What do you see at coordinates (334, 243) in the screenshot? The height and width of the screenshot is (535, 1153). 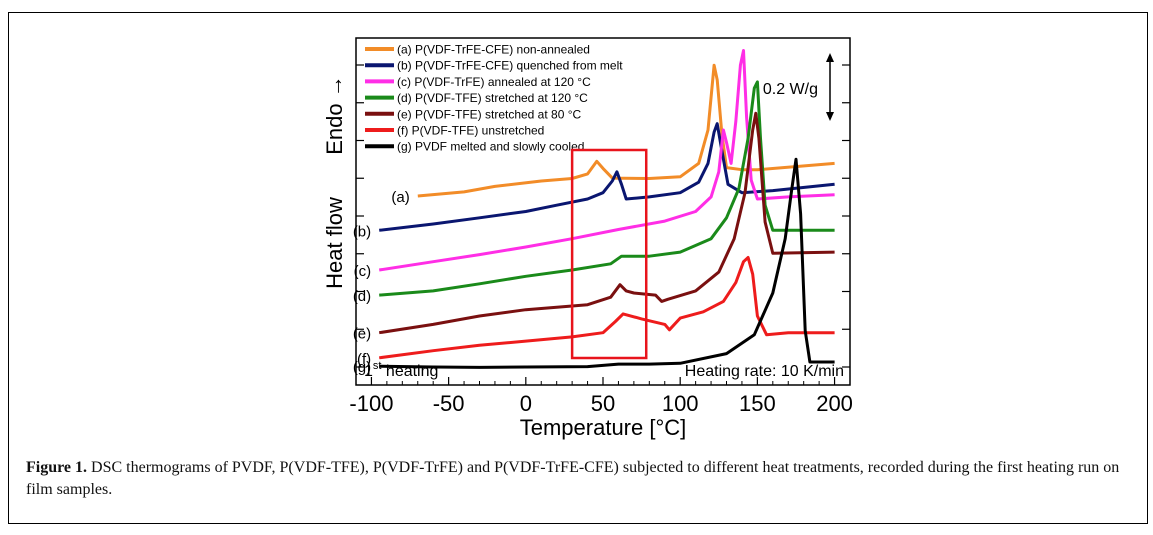 I see `y-axis-label: Heat flow` at bounding box center [334, 243].